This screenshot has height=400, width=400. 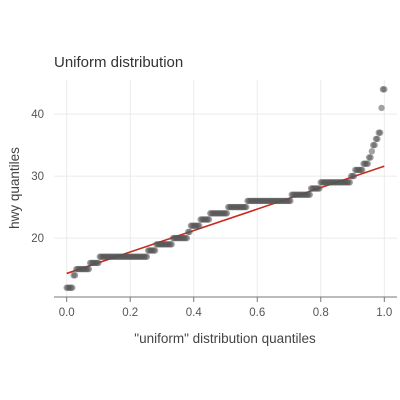 I want to click on x-tick-label: 0.6, so click(x=257, y=313).